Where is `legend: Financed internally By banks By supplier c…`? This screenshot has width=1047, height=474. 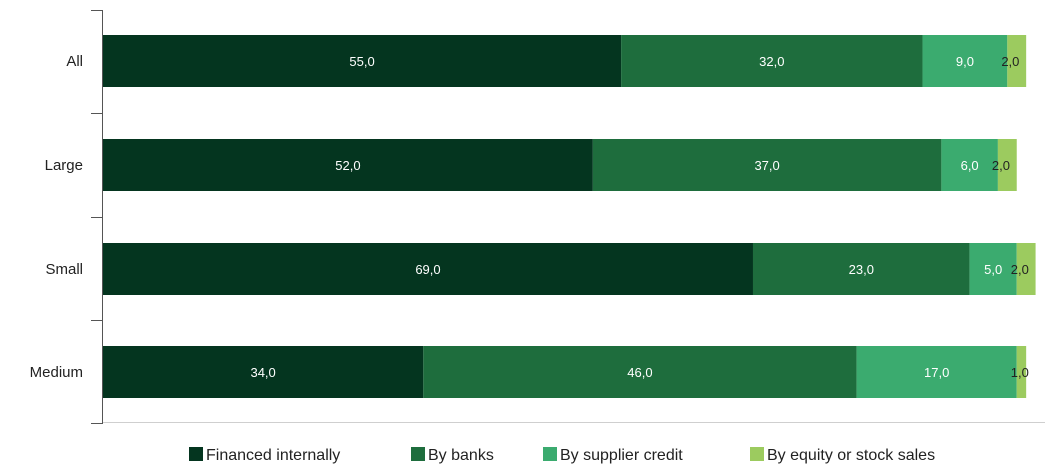
legend: Financed internally By banks By supplier c… is located at coordinates (562, 455).